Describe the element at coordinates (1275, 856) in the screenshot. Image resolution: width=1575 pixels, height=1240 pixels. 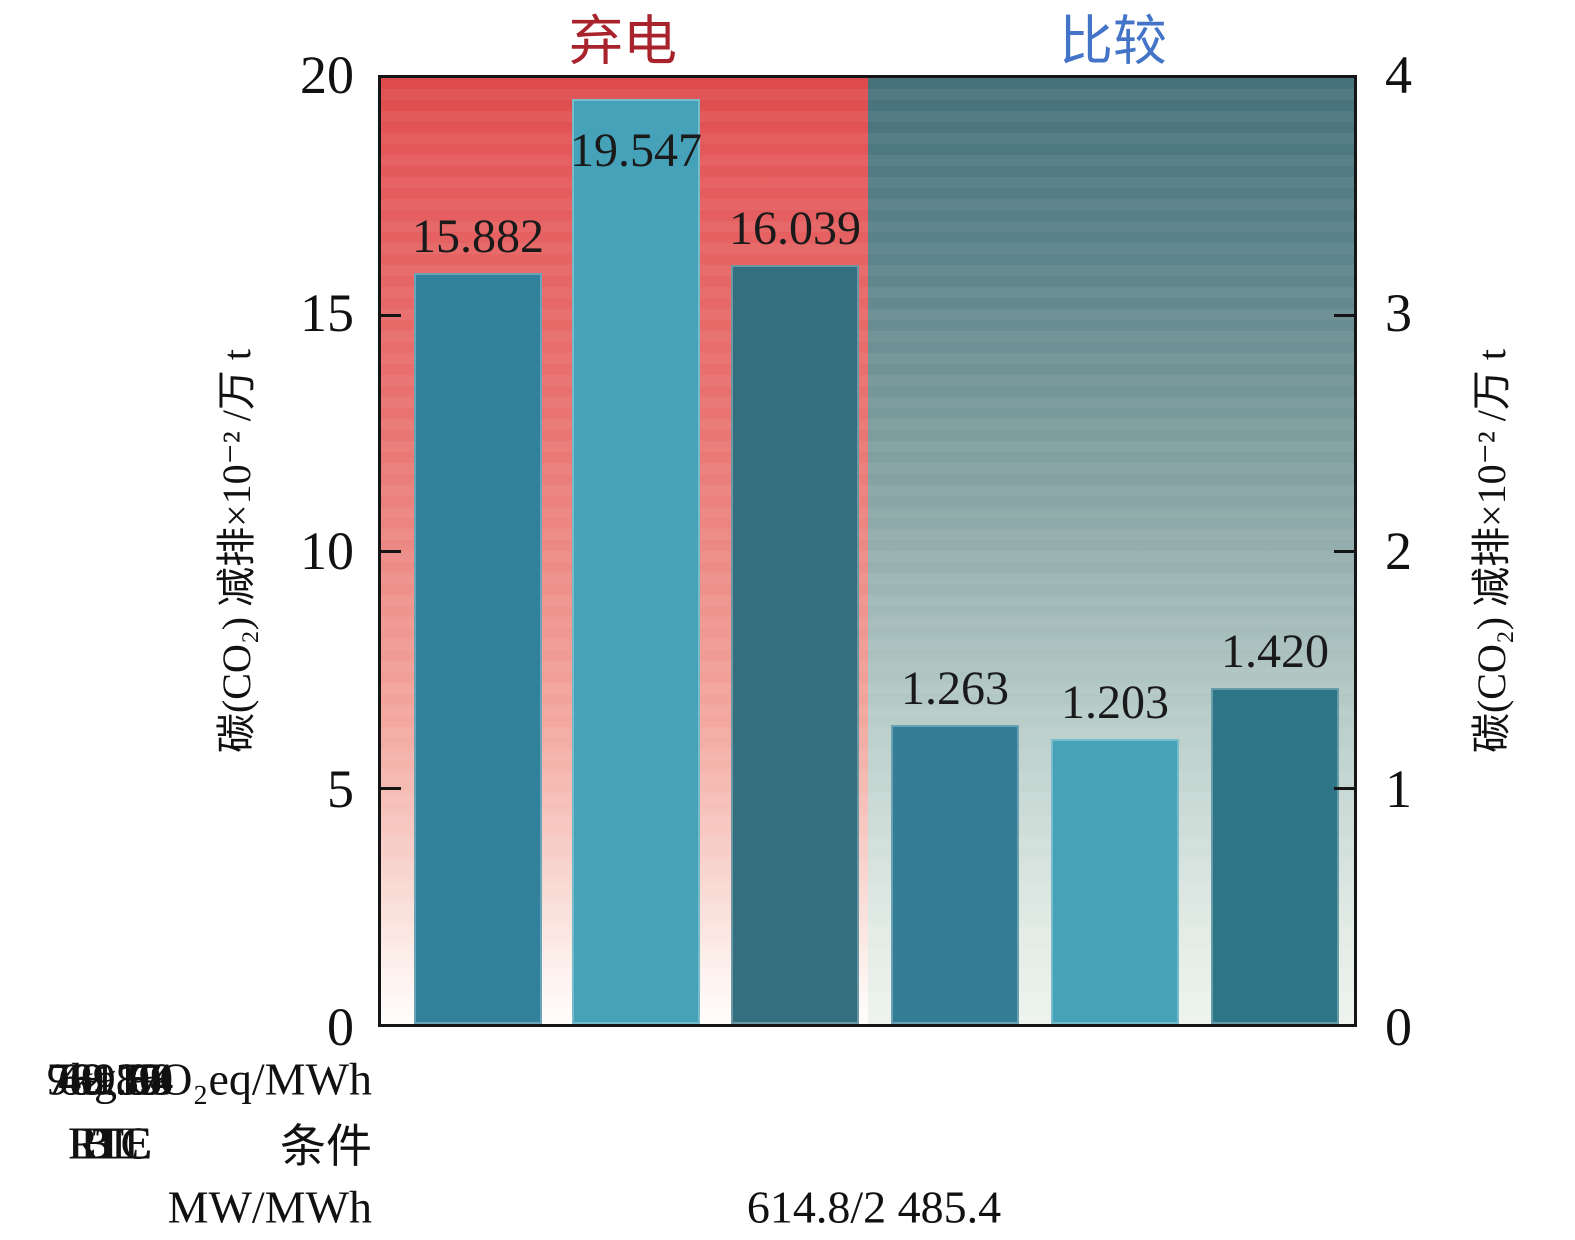
I see `bar-rte-group1` at that location.